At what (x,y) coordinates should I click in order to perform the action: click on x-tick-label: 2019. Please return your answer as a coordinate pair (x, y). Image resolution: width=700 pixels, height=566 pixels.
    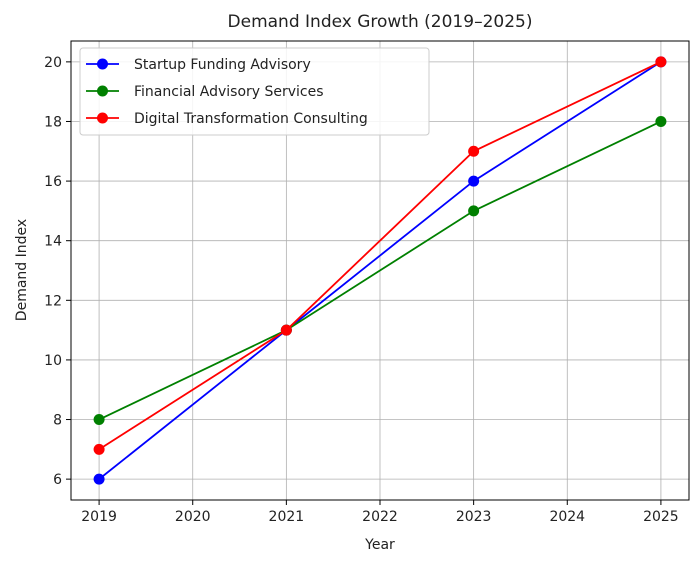
    Looking at the image, I should click on (99, 517).